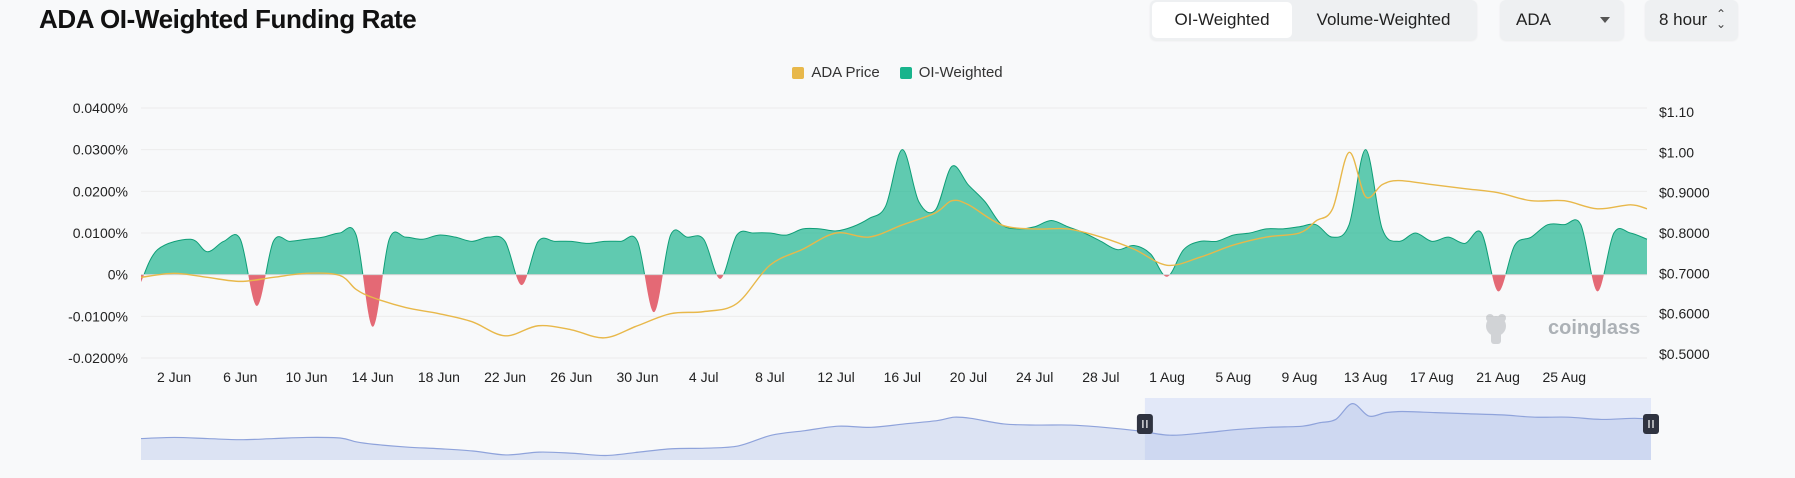 The width and height of the screenshot is (1795, 478). I want to click on x-tick-label: 16 Jul, so click(902, 377).